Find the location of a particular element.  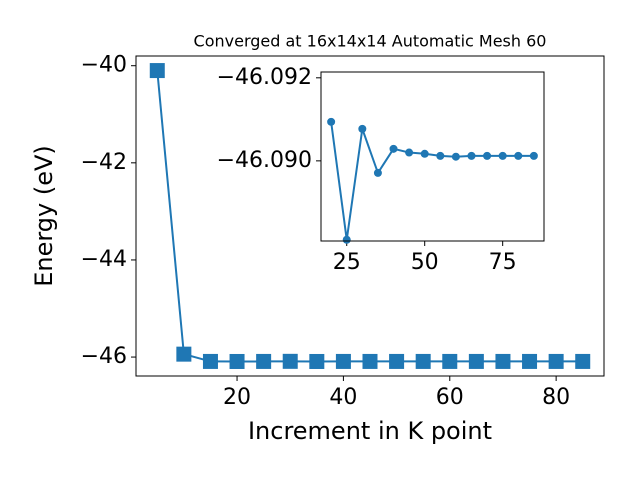

x-tick-label: 60 is located at coordinates (450, 397).